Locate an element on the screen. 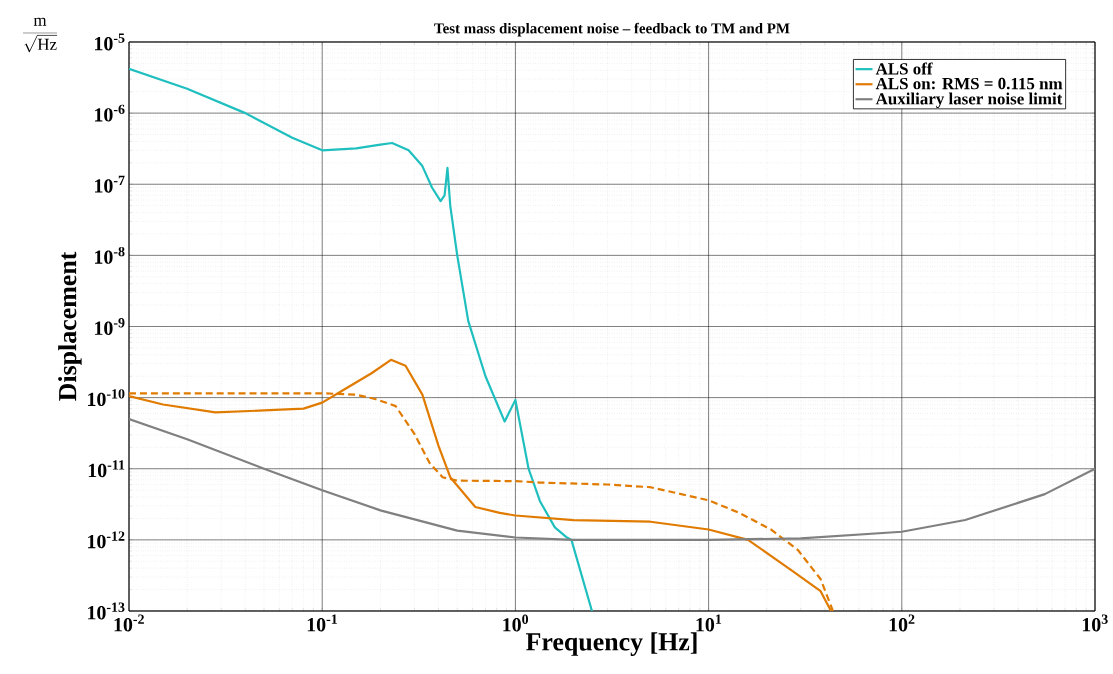 Image resolution: width=1113 pixels, height=674 pixels. text: $\frac{\mathrm{m}}{\sqrt{\mathrm{Hz}}}$ is located at coordinates (40, 35).